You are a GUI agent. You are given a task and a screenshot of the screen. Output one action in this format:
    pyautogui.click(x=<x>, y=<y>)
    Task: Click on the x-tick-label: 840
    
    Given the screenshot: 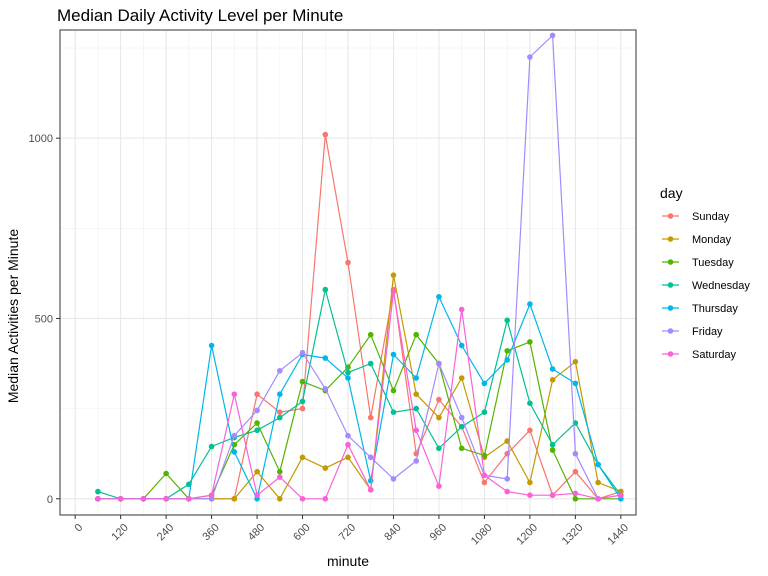 What is the action you would take?
    pyautogui.click(x=392, y=532)
    